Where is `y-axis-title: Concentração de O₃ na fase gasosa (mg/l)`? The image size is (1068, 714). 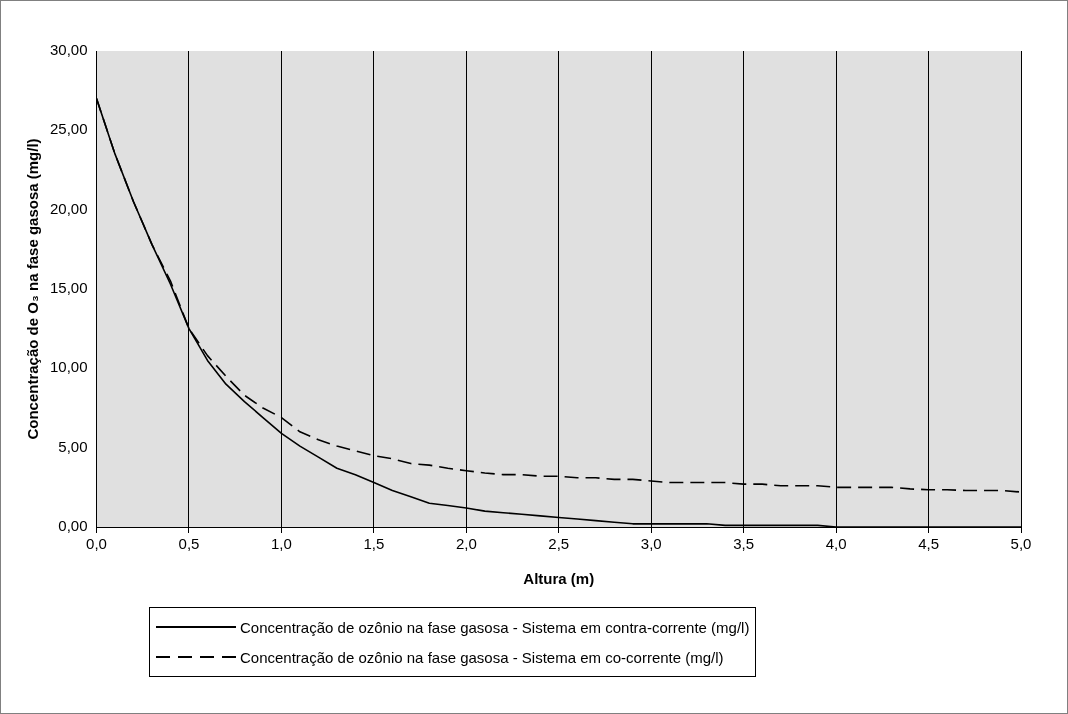
y-axis-title: Concentração de O₃ na fase gasosa (mg/l) is located at coordinates (33, 289).